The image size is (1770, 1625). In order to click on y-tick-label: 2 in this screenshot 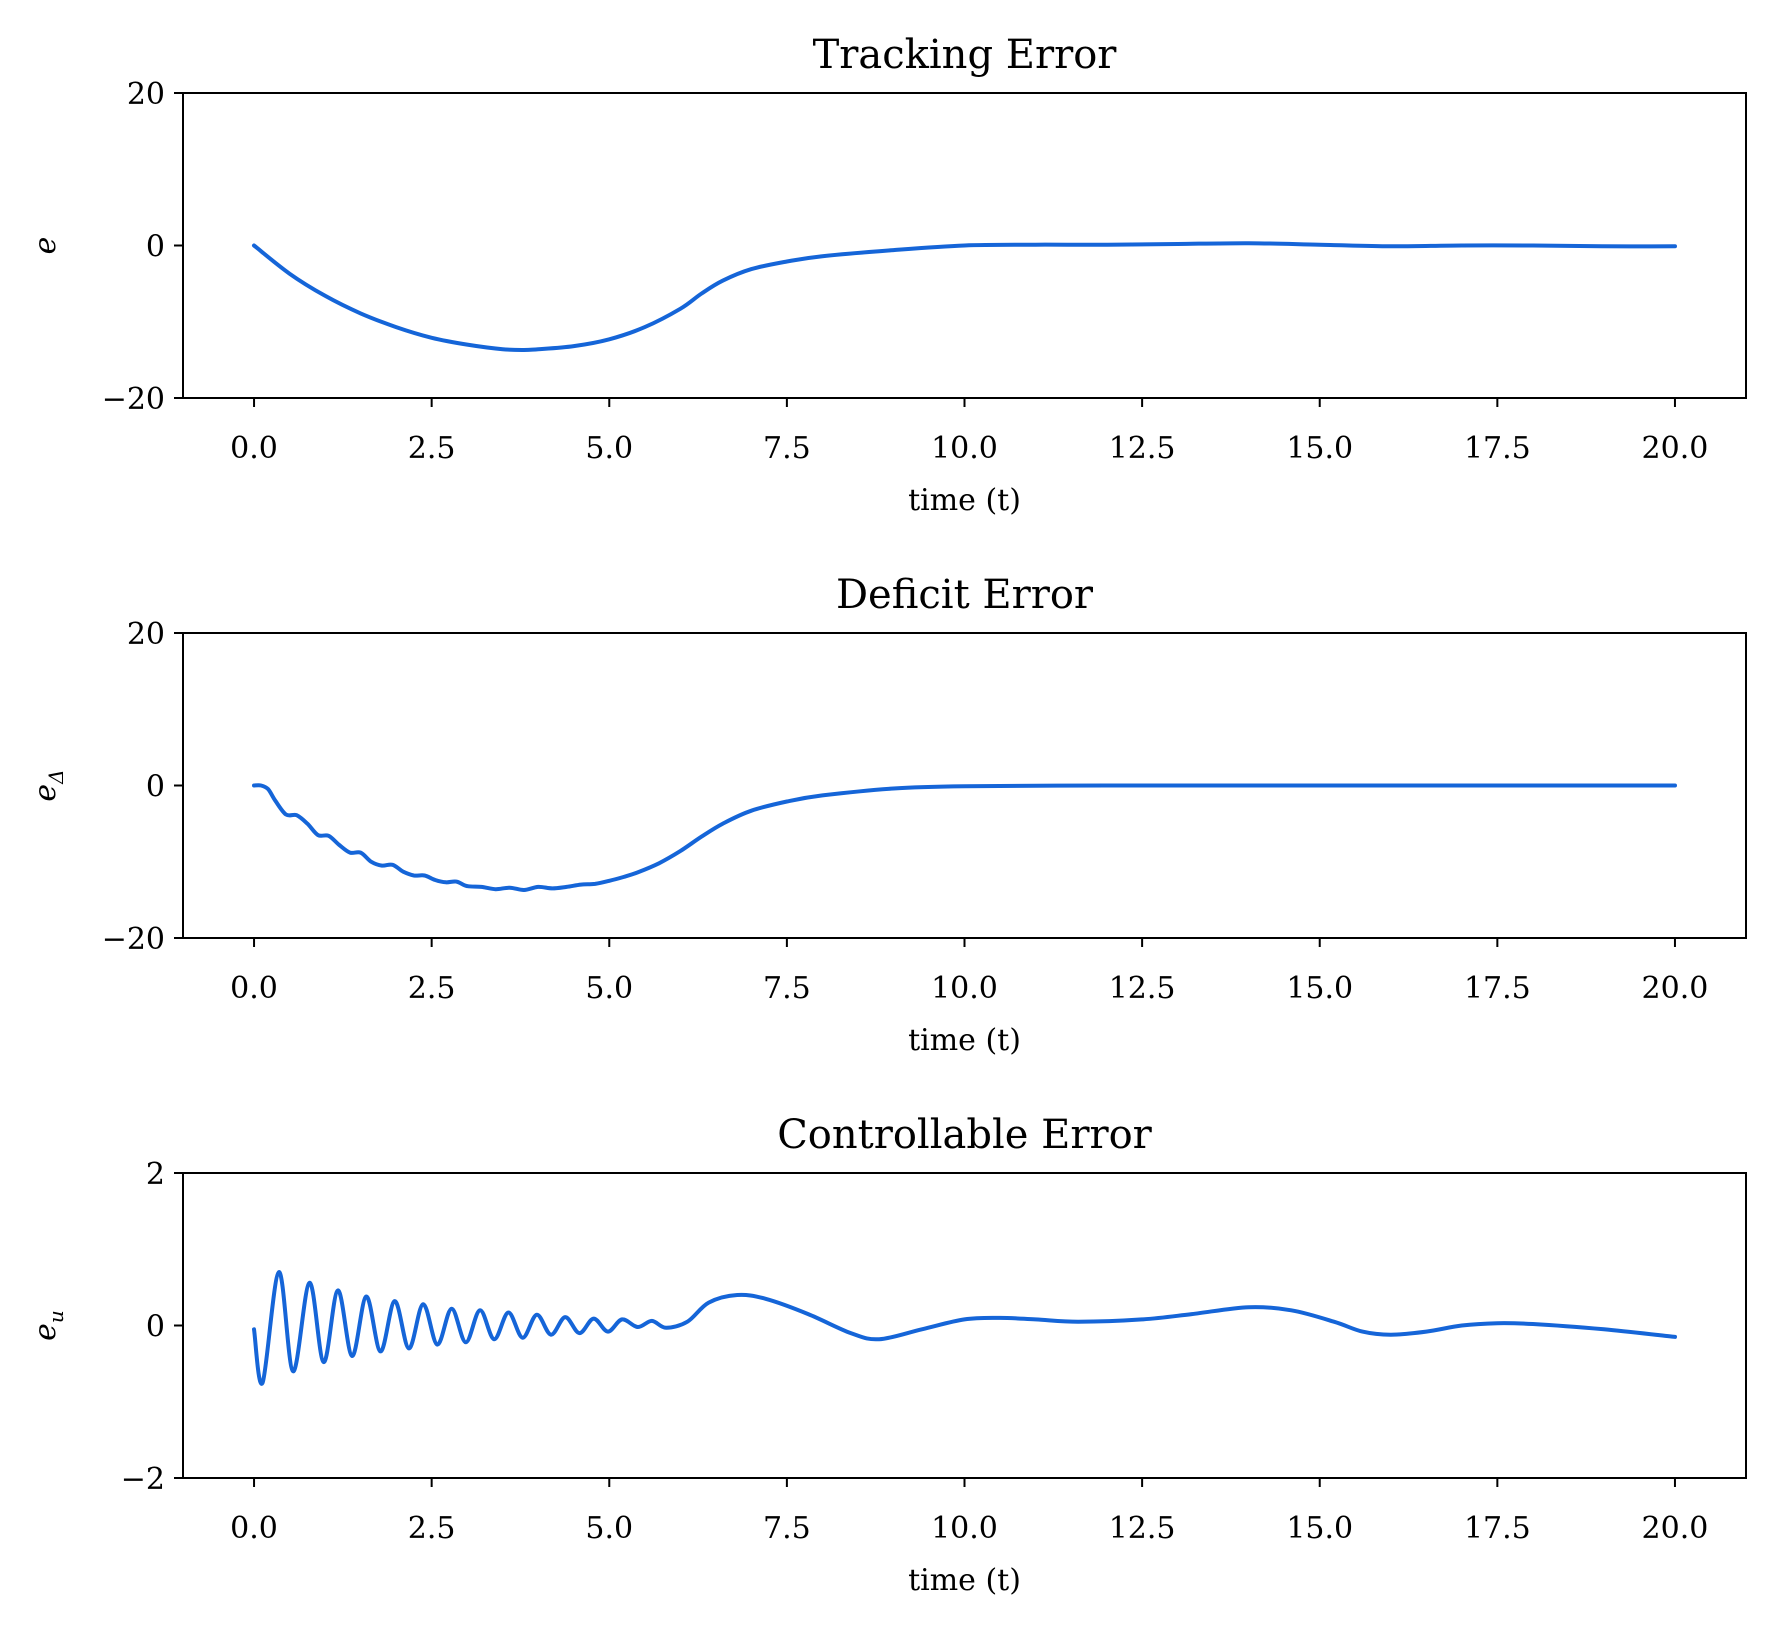, I will do `click(155, 1174)`.